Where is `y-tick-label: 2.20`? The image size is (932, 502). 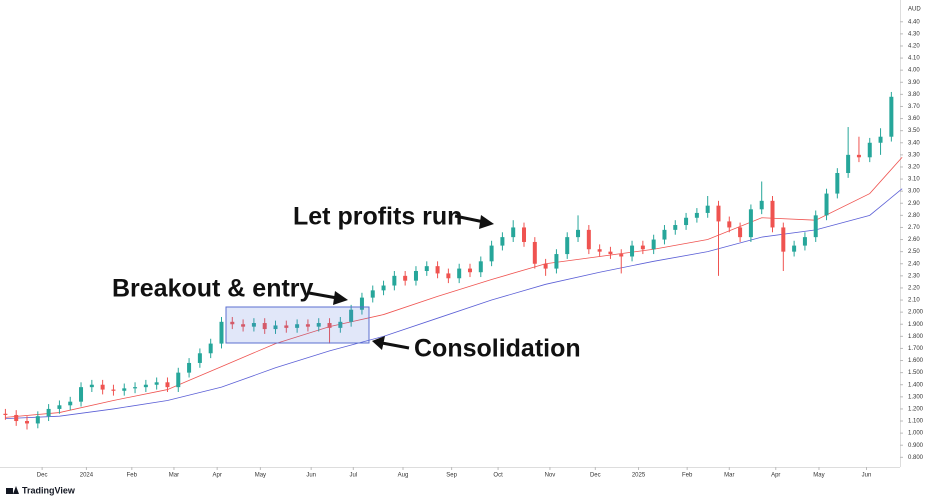
y-tick-label: 2.20 is located at coordinates (914, 289).